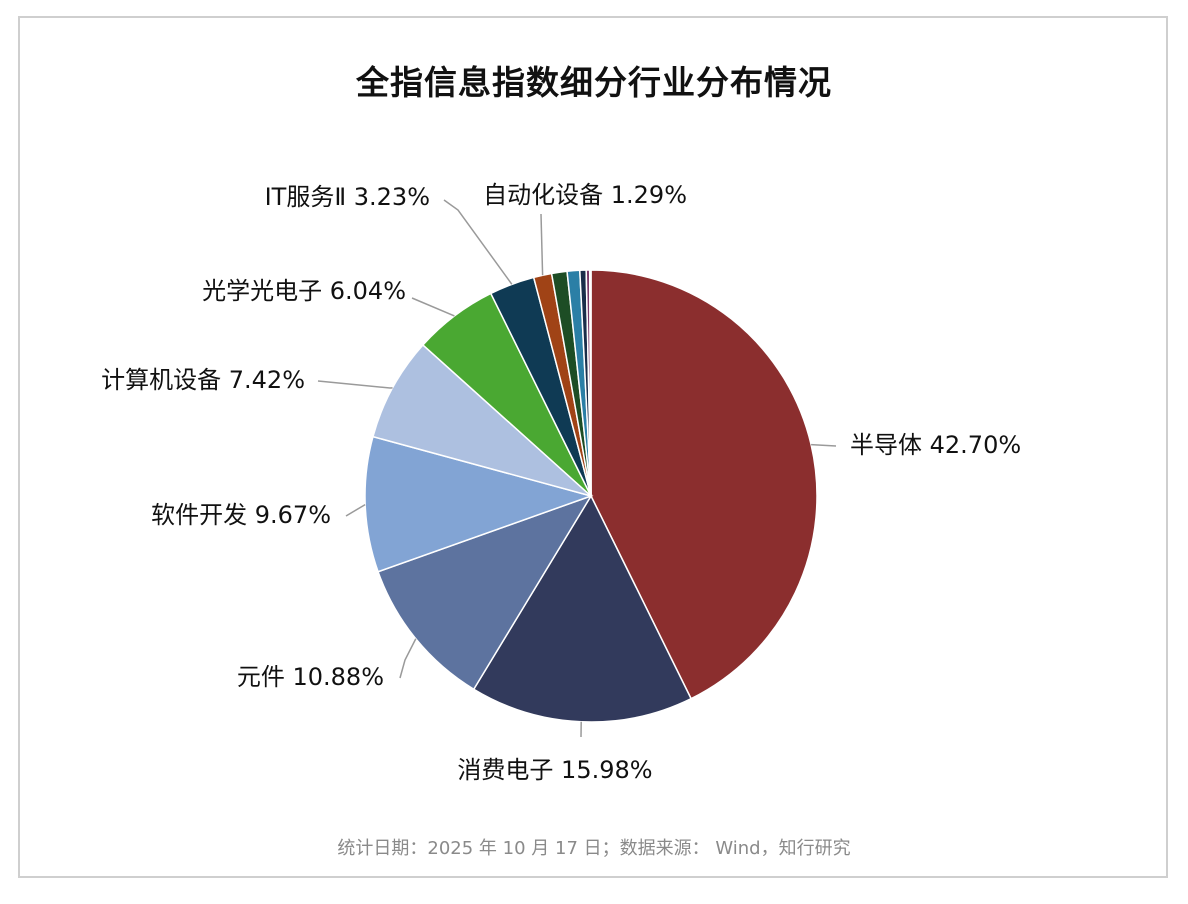 The image size is (1188, 904). Describe the element at coordinates (355, 384) in the screenshot. I see `leader-line-计算机设备` at that location.